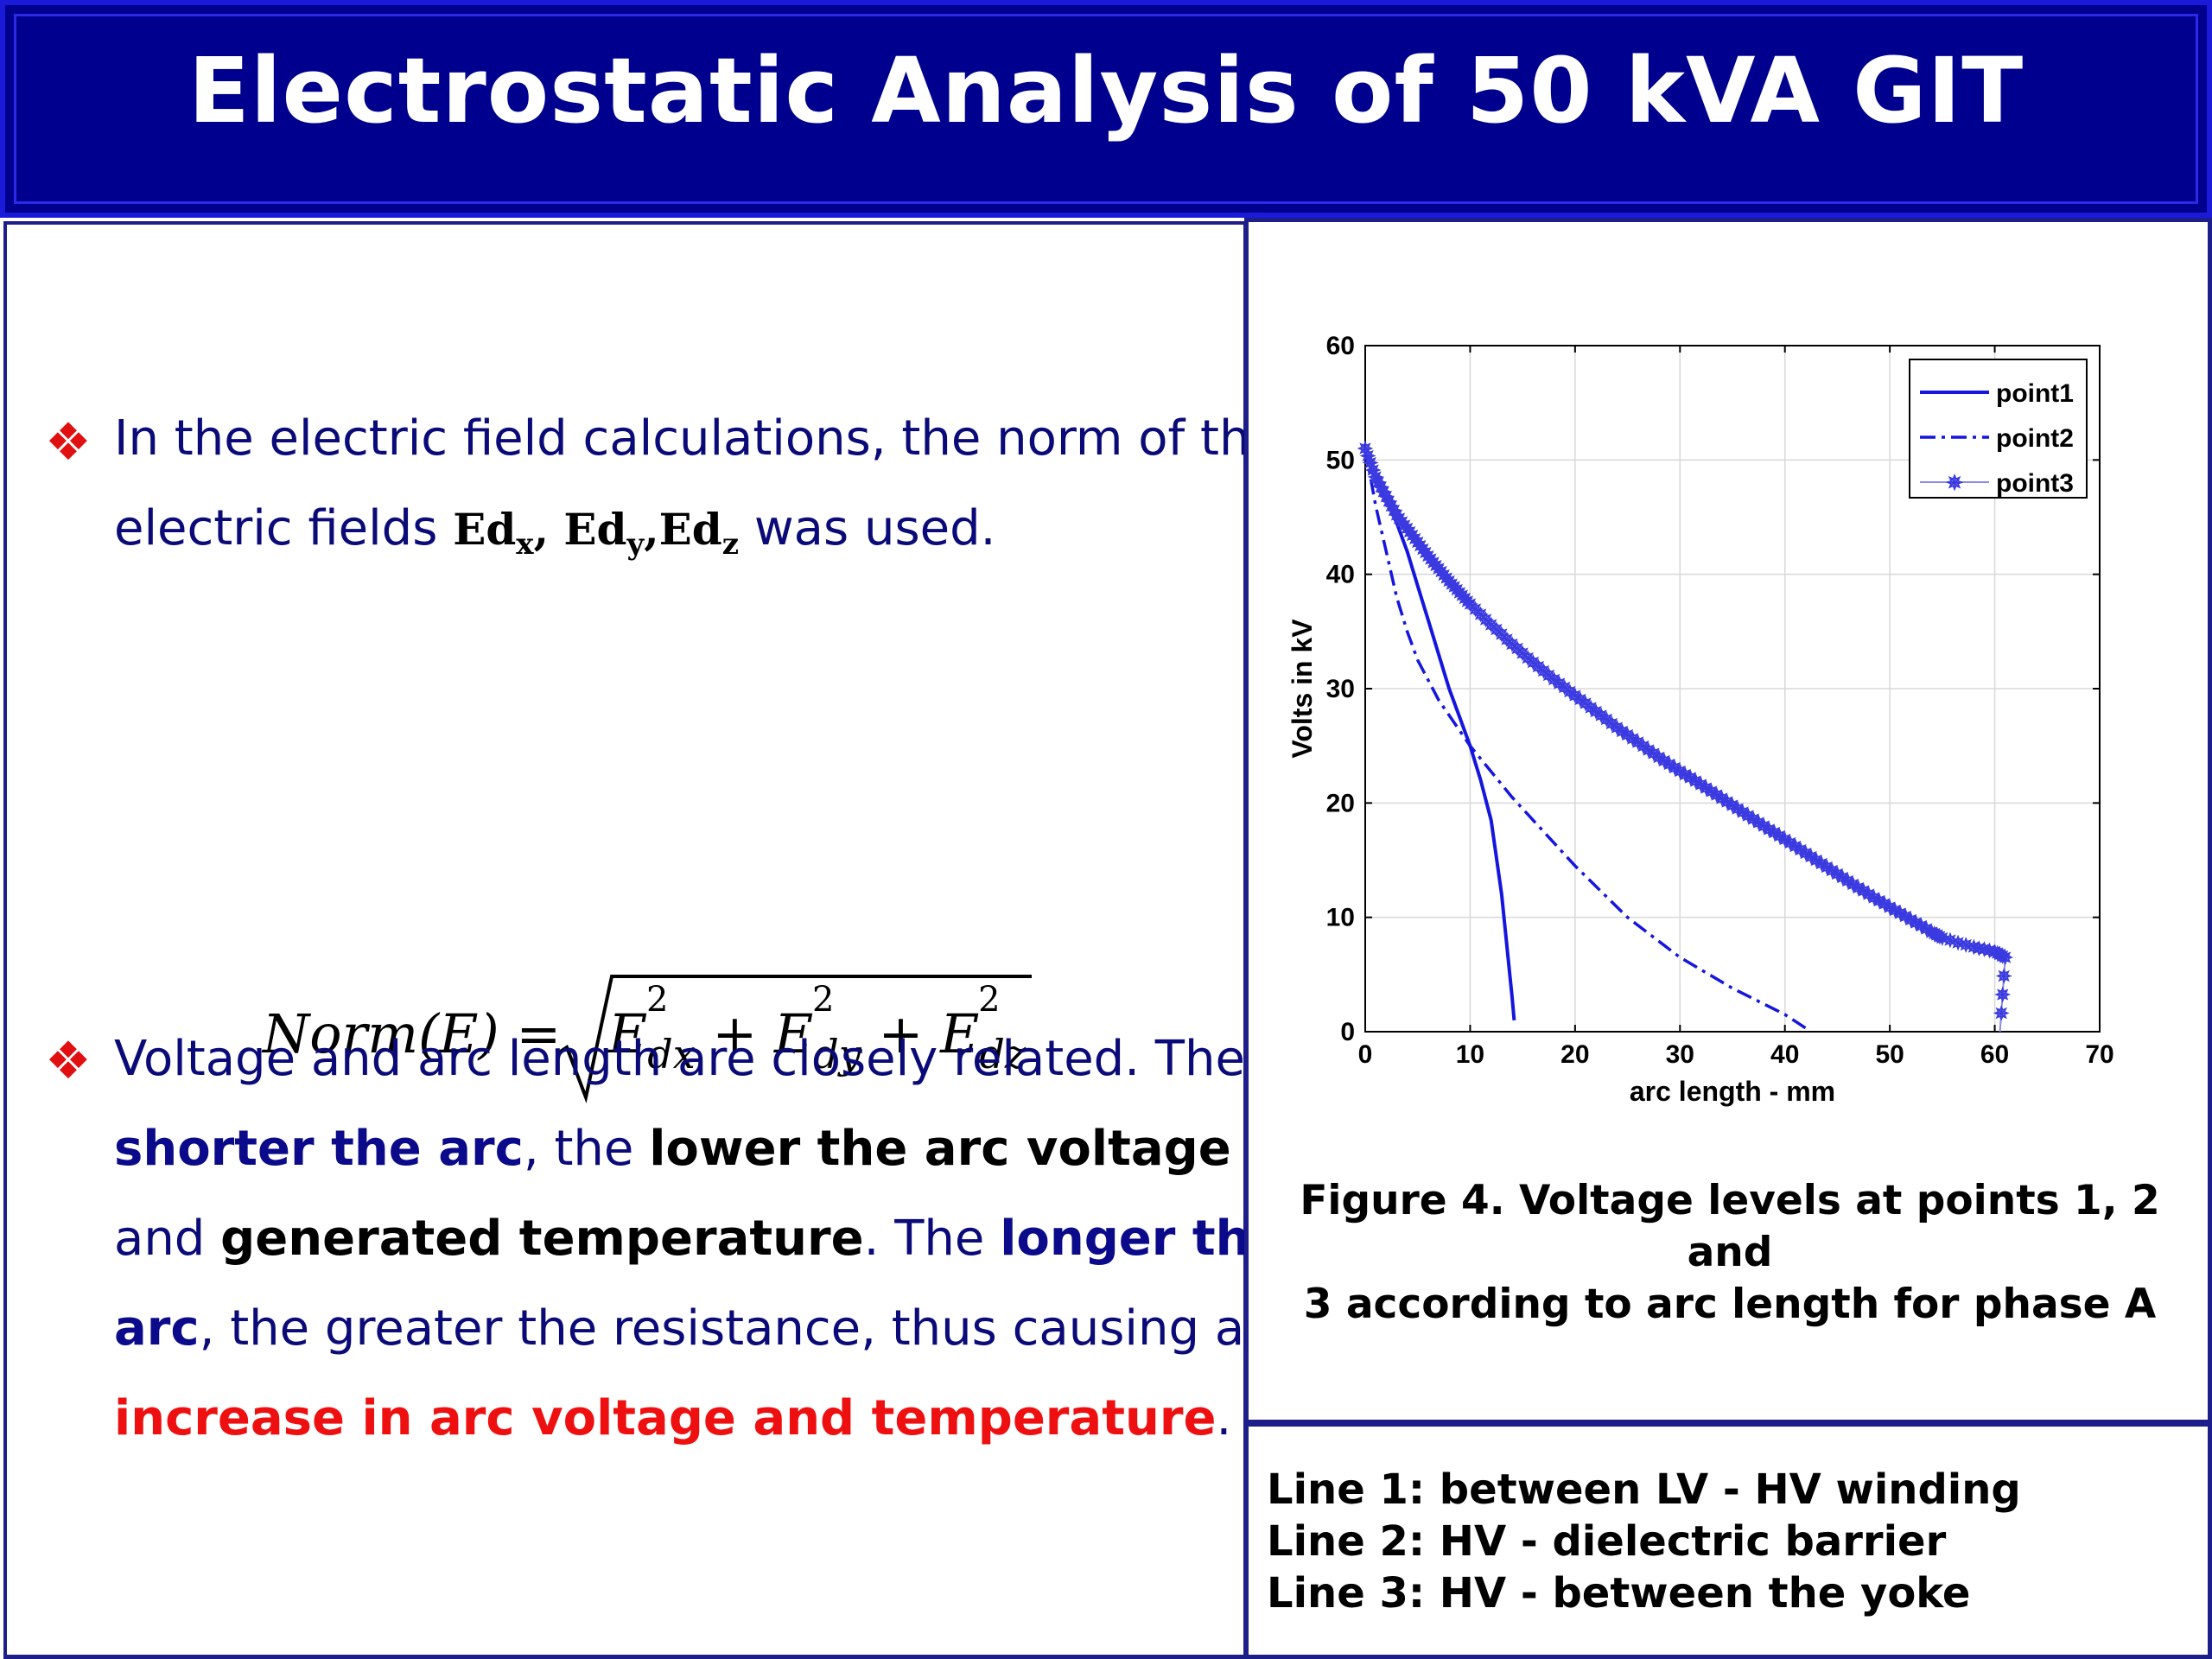 Image resolution: width=2212 pixels, height=1659 pixels. Describe the element at coordinates (2035, 393) in the screenshot. I see `legend-label-point1: point1` at that location.